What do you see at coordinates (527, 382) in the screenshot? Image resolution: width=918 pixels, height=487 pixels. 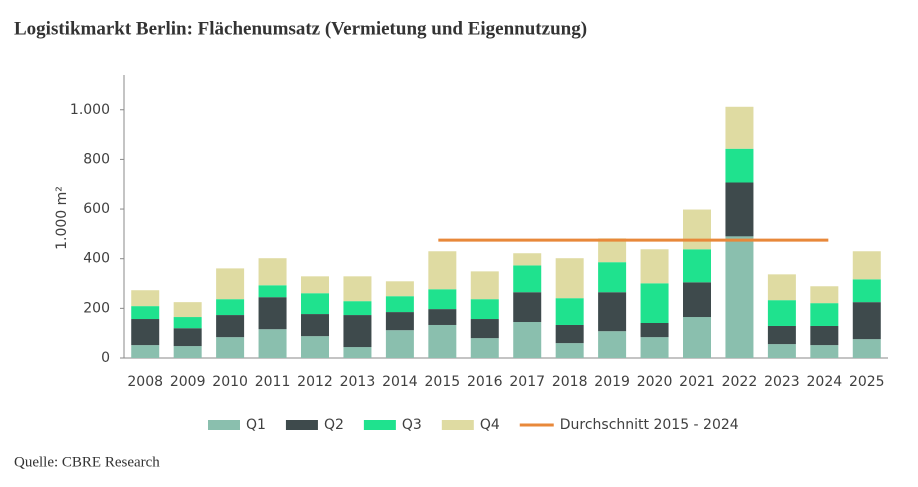 I see `x-tick-label: 2017` at bounding box center [527, 382].